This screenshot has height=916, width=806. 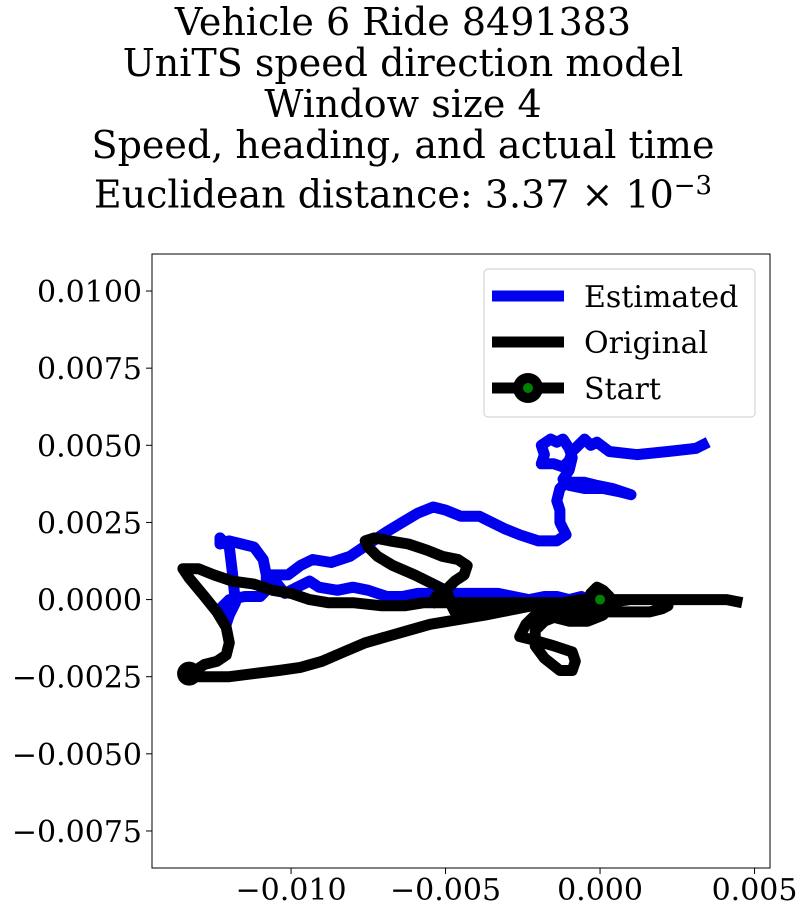 What do you see at coordinates (403, 63) in the screenshot?
I see `title-line-2: UniTS speed direction model` at bounding box center [403, 63].